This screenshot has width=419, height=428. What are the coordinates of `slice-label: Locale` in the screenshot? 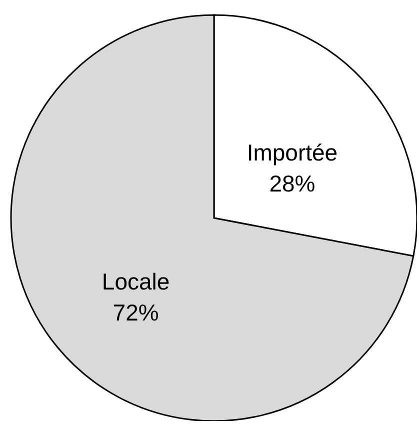 It's located at (136, 281).